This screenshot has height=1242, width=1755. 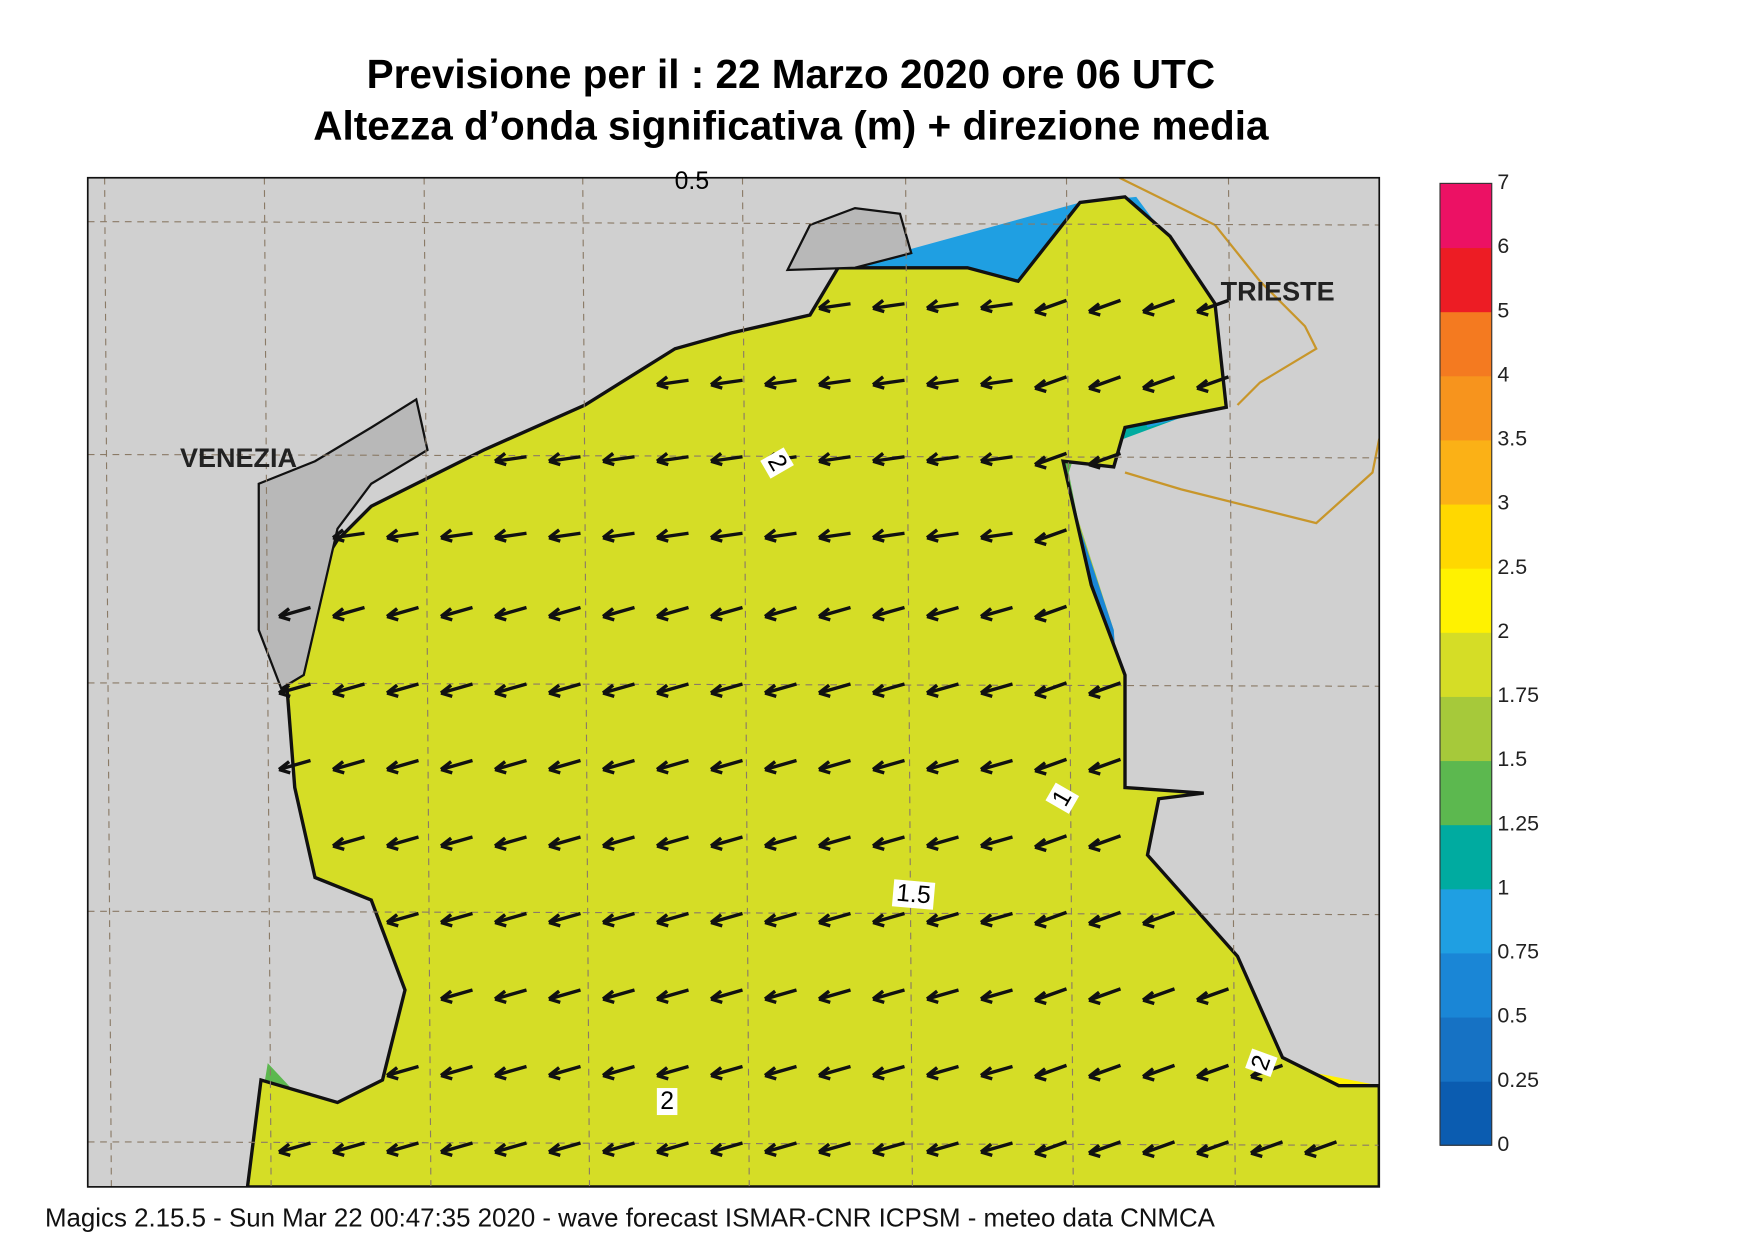 I want to click on colorbar-label: 3, so click(x=1503, y=503).